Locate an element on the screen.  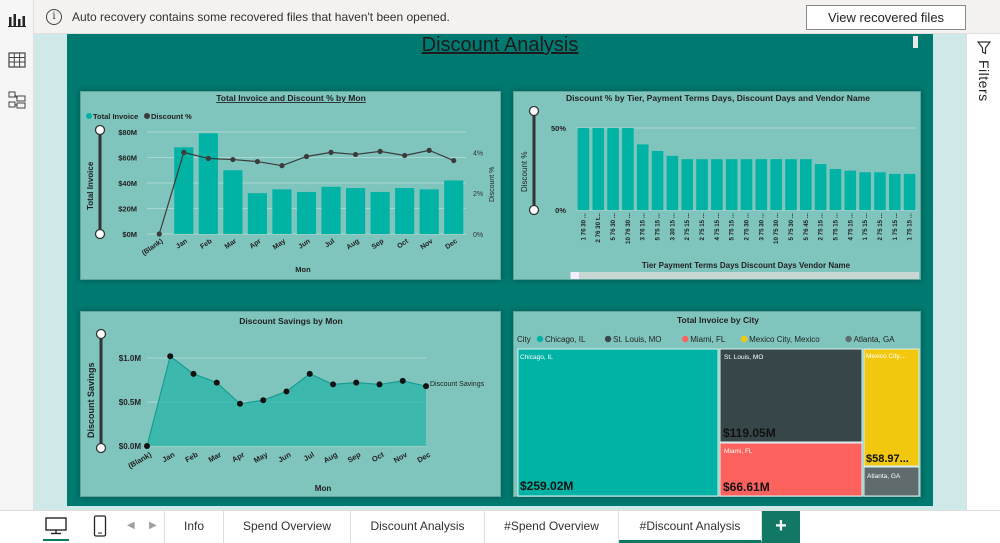
x-tick-label: Jul is located at coordinates (330, 244).